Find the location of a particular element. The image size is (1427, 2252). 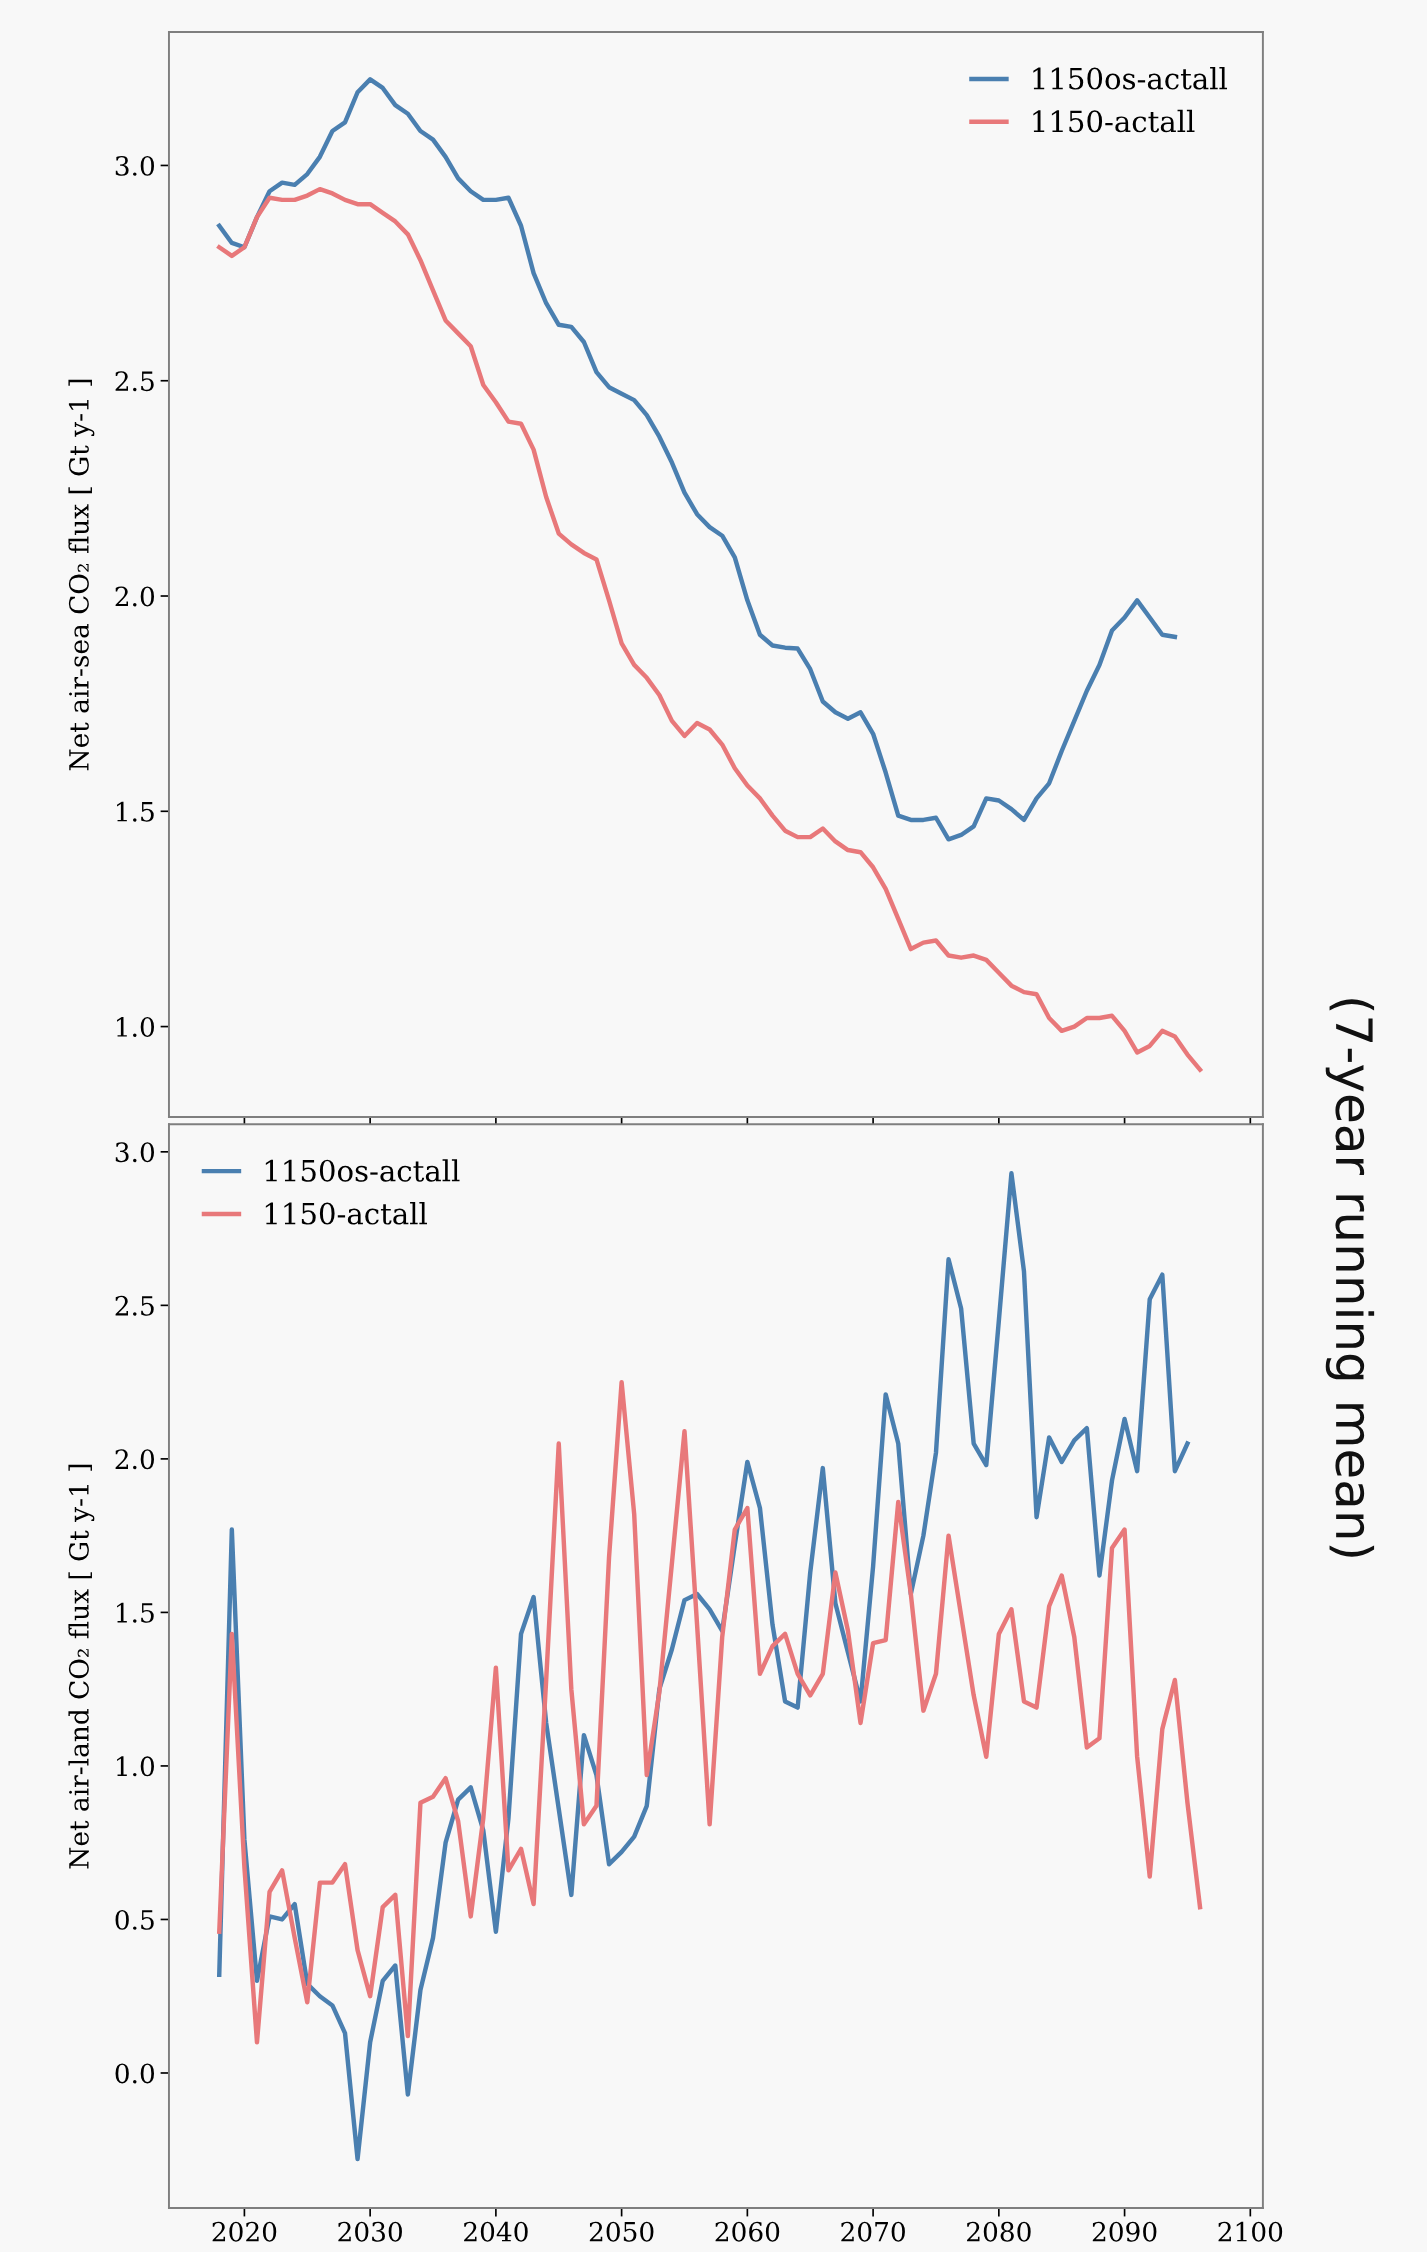

x-tick-label: 2040 is located at coordinates (496, 2231).